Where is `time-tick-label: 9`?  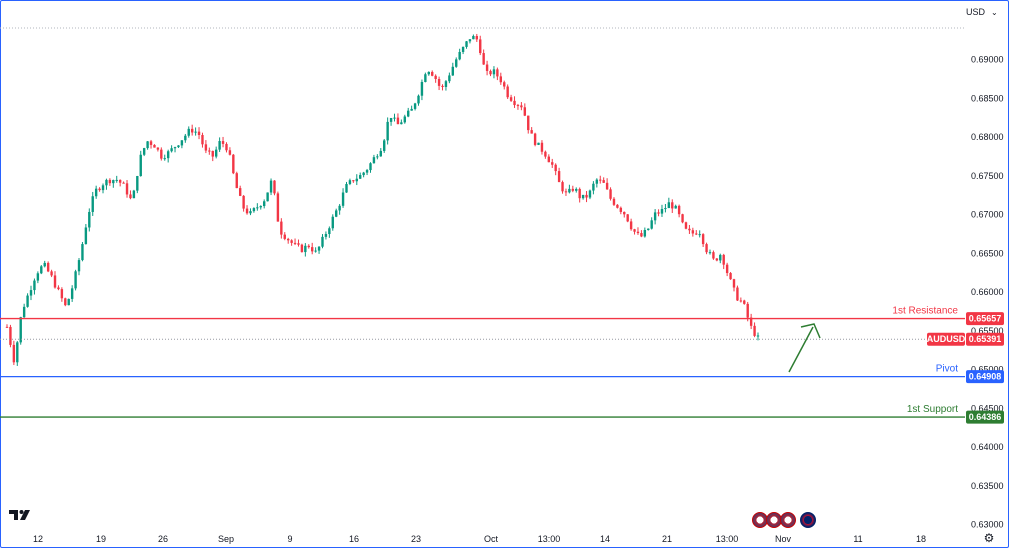
time-tick-label: 9 is located at coordinates (289, 539).